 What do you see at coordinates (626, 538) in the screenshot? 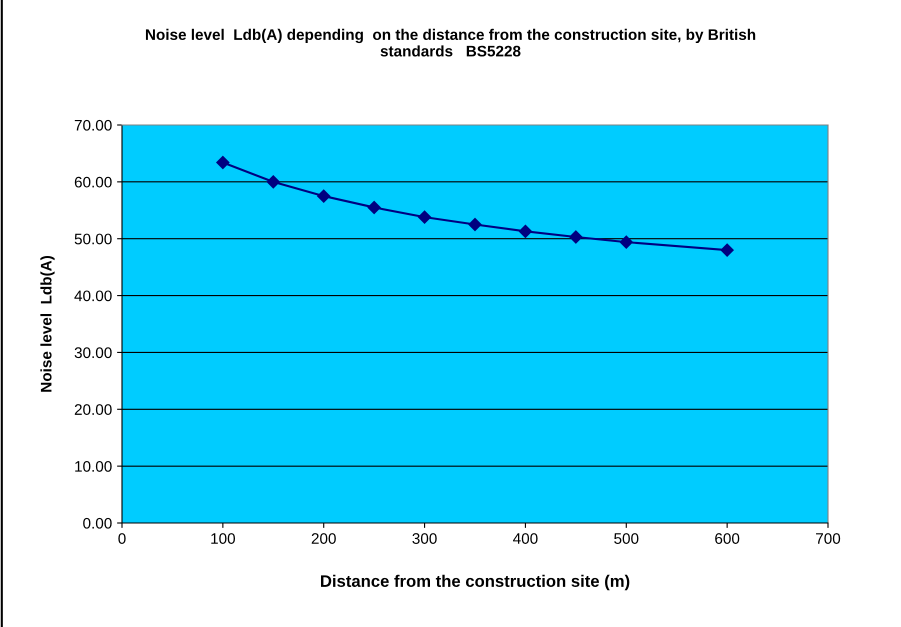
I see `x-tick-label: 500` at bounding box center [626, 538].